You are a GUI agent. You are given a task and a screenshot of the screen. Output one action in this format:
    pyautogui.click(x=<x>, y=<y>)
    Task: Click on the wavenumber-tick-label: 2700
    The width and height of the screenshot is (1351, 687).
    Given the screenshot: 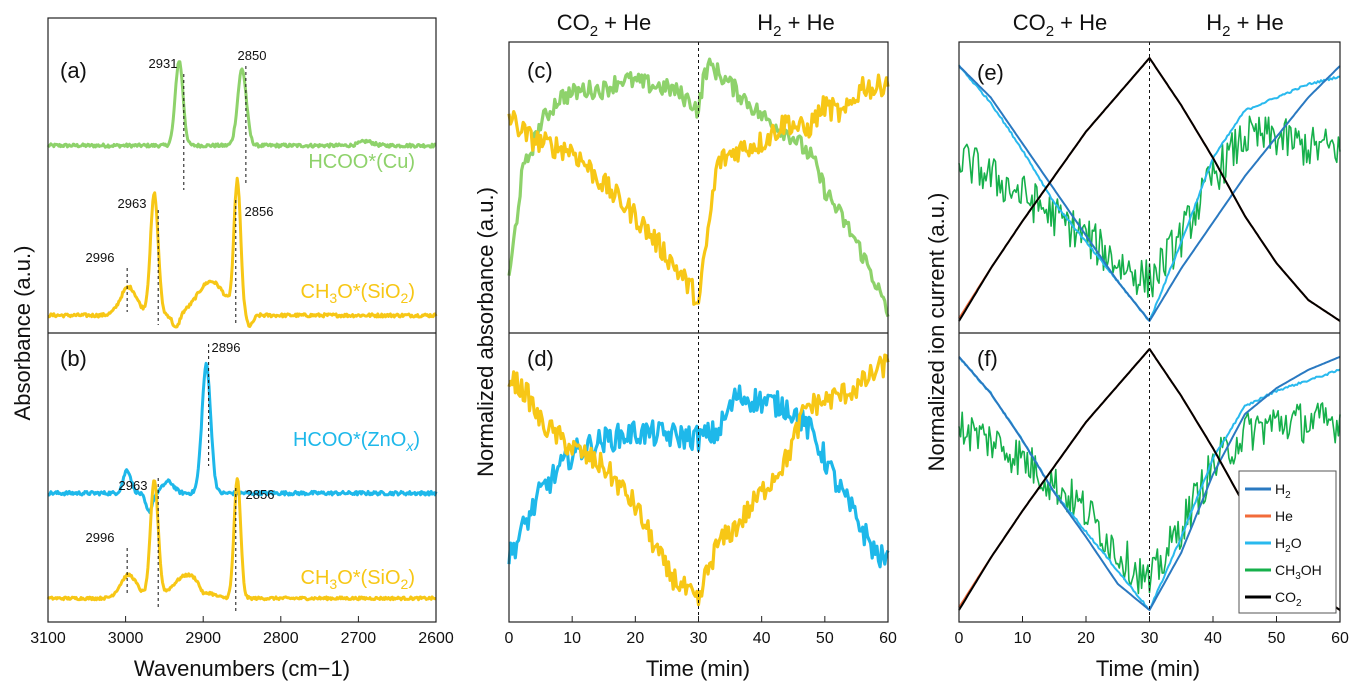 What is the action you would take?
    pyautogui.click(x=359, y=638)
    